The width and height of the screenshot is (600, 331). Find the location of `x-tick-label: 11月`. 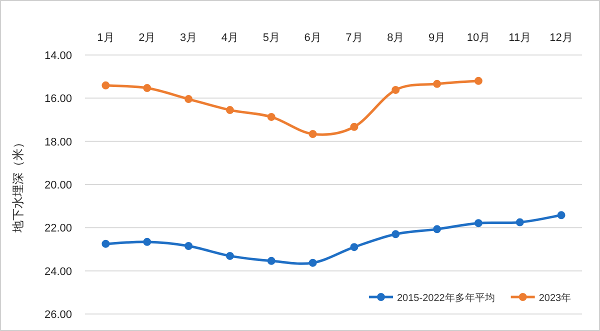

x-tick-label: 11月 is located at coordinates (520, 38).